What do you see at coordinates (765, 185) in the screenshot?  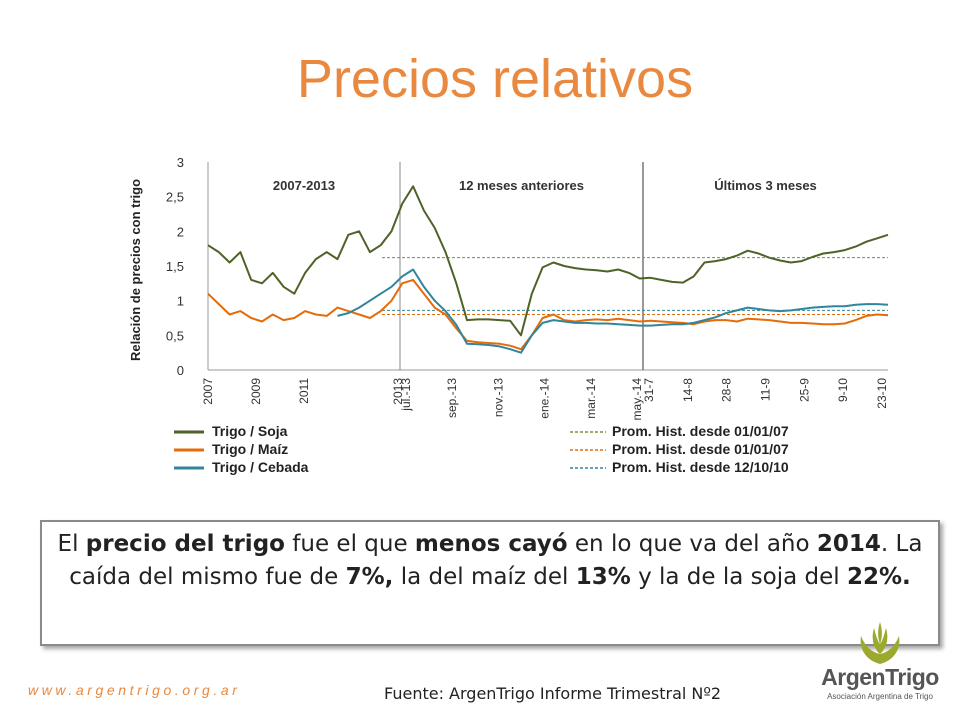 I see `panel-label: Últimos 3 meses` at bounding box center [765, 185].